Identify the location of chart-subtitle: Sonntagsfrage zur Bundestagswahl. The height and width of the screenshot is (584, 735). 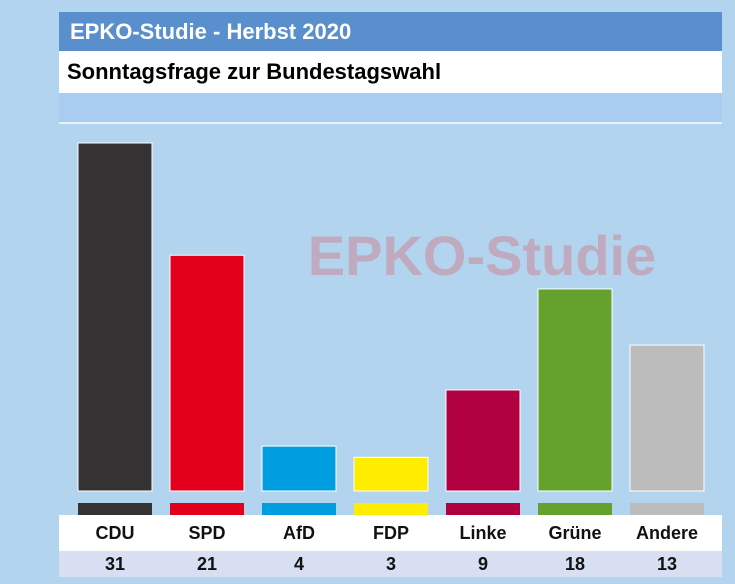
(390, 72).